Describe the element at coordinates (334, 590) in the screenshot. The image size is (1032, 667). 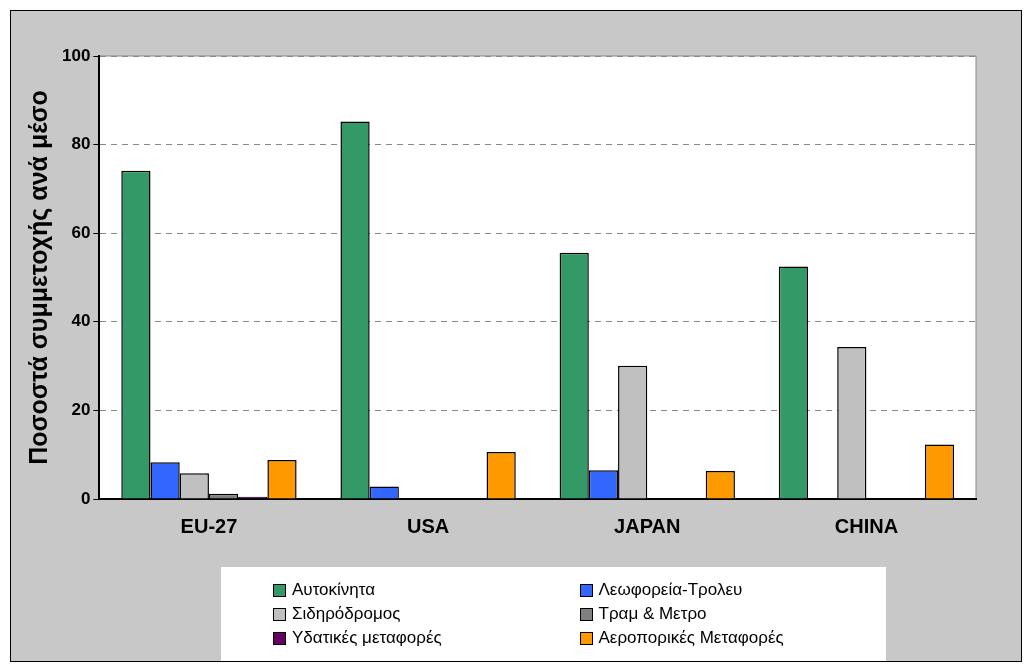
I see `legend-label: Αυτοκίνητα` at that location.